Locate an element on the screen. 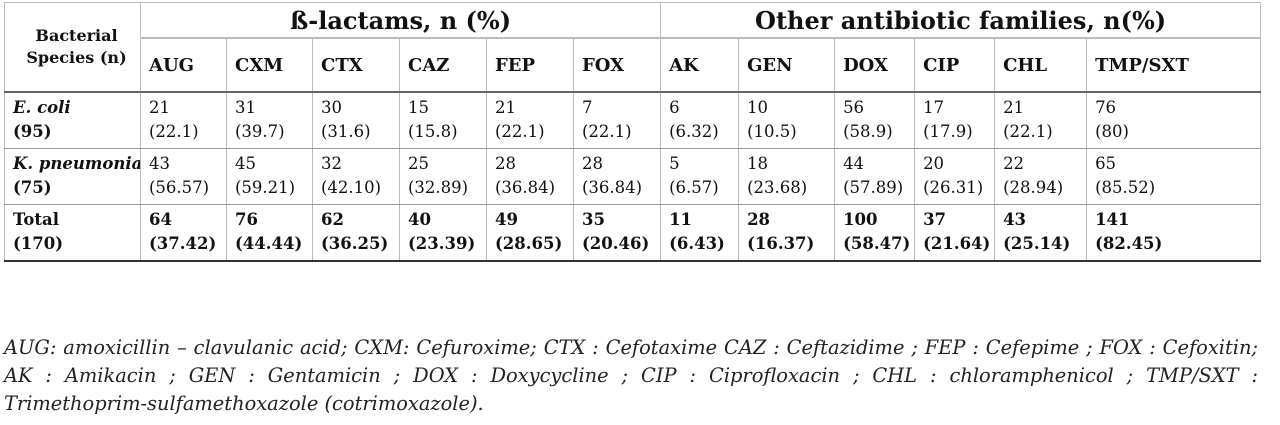  value-cell: 25 (32.89) is located at coordinates (443, 176).